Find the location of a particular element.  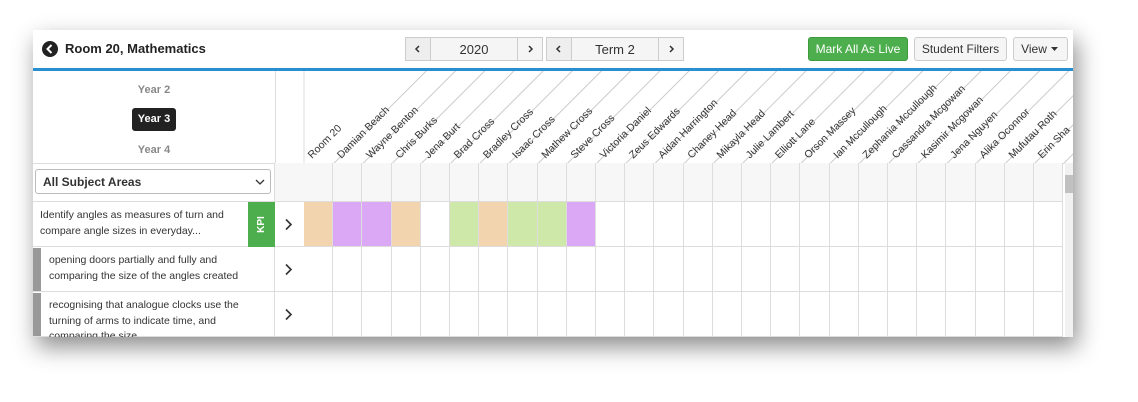

subject-filter: All Subject Areas is located at coordinates (153, 181).